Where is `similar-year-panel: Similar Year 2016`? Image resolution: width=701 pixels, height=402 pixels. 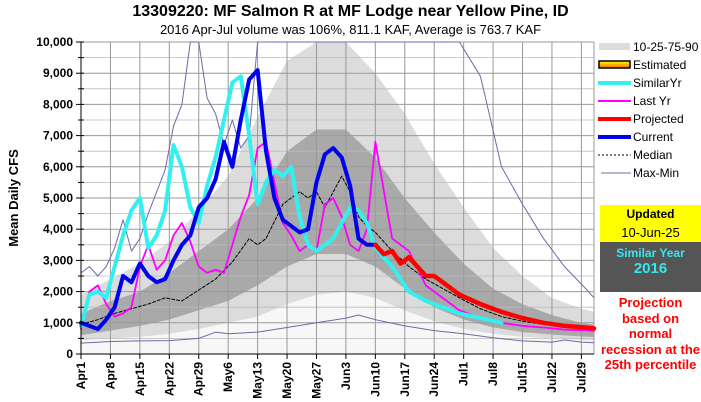 similar-year-panel: Similar Year 2016 is located at coordinates (650, 267).